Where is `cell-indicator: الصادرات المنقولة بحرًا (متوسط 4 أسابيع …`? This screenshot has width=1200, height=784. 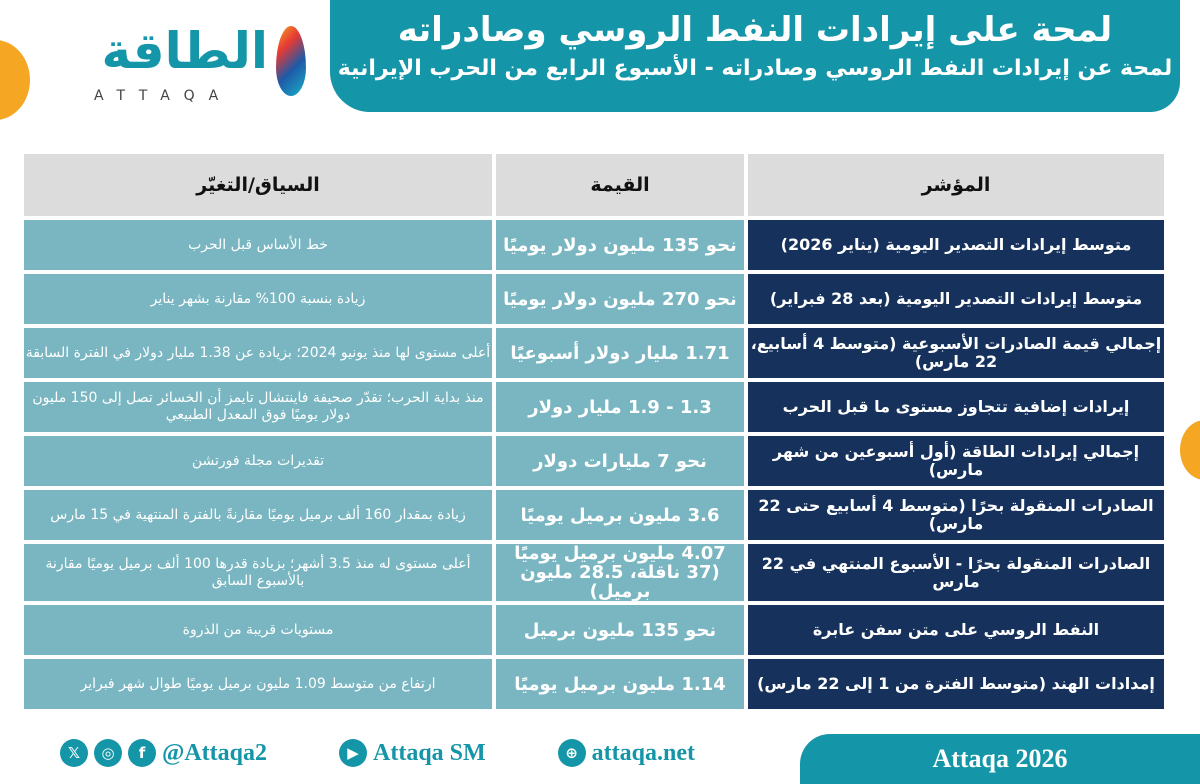
cell-indicator: الصادرات المنقولة بحرًا (متوسط 4 أسابيع … is located at coordinates (956, 515).